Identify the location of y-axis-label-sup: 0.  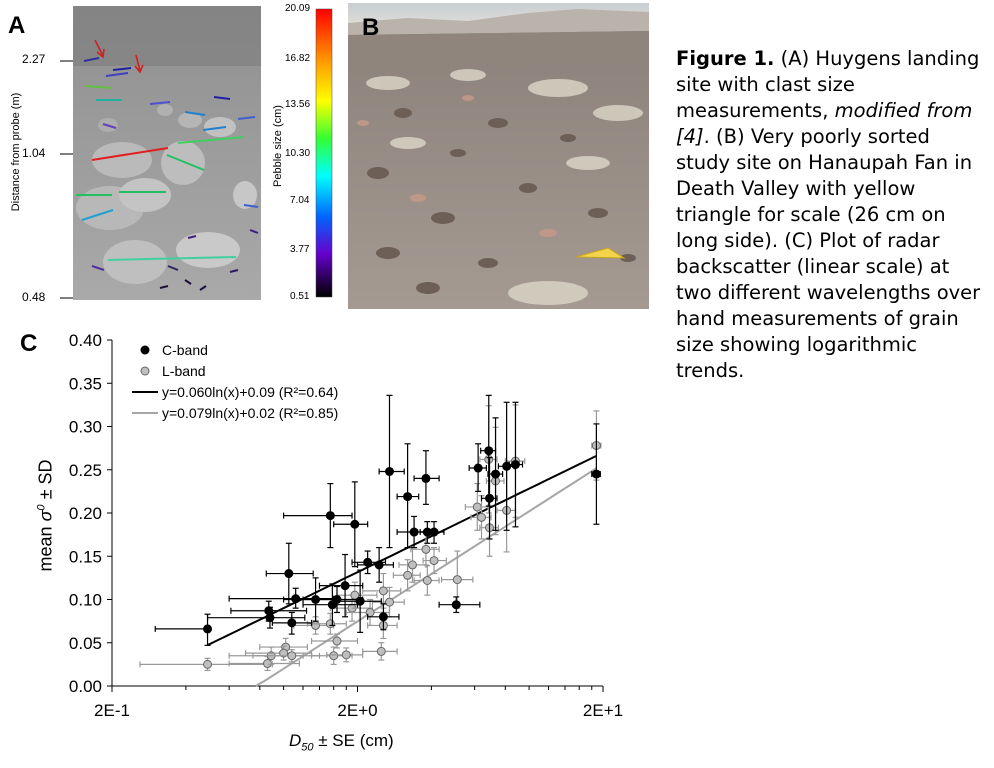
(41, 507).